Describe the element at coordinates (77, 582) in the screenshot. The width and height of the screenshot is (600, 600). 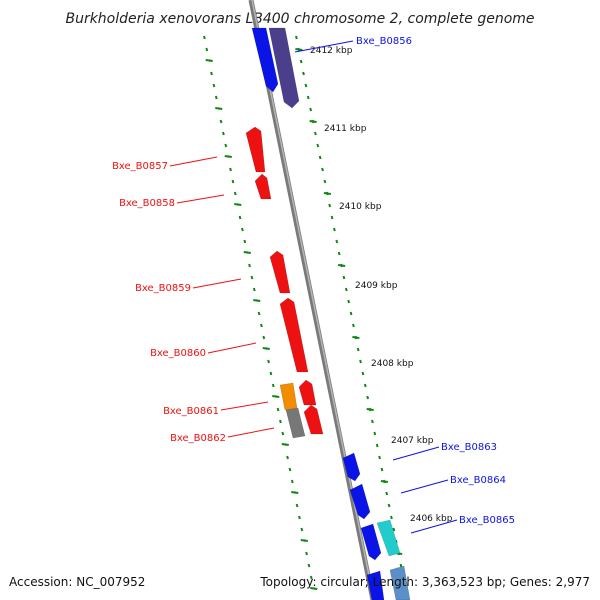
I see `accession-text: Accession: NC_007952` at that location.